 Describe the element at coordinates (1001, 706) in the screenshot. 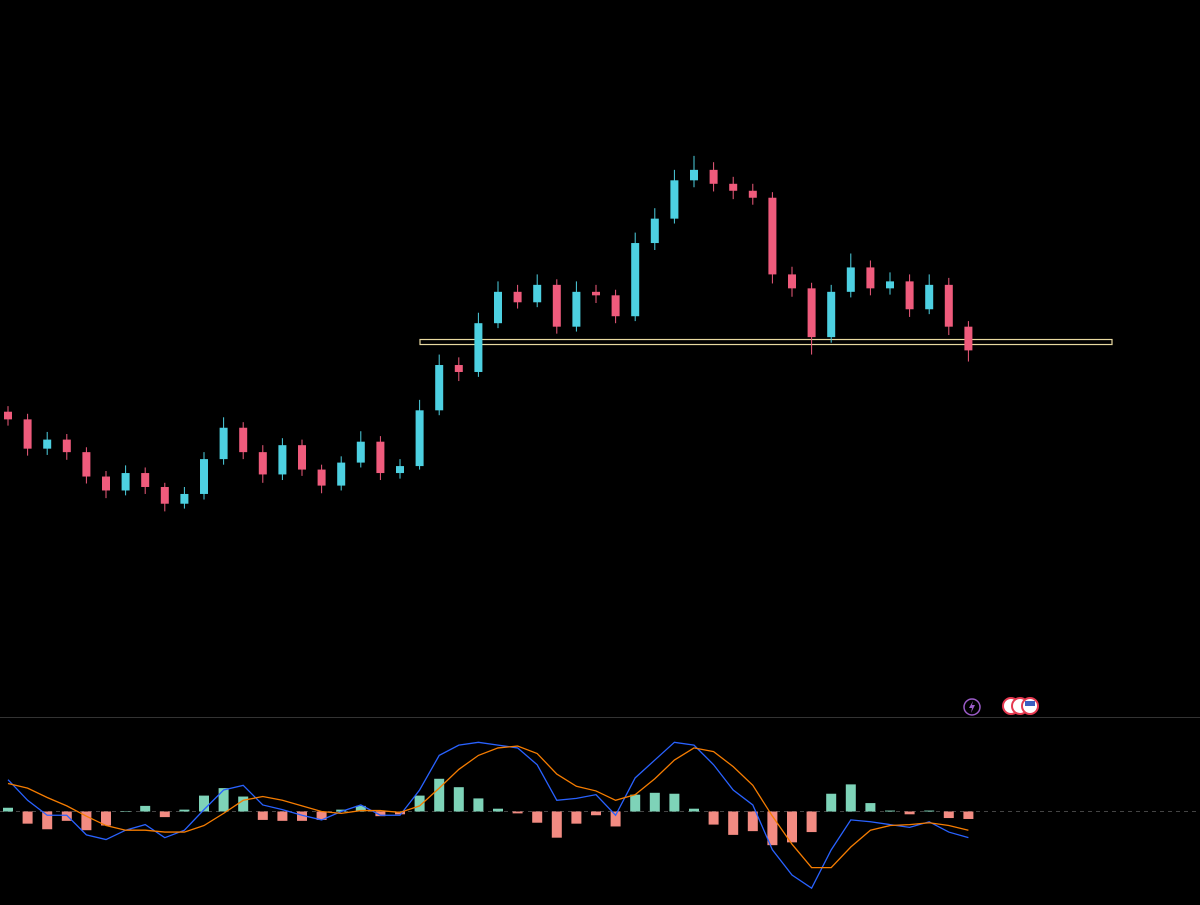

I see `event-icons` at that location.